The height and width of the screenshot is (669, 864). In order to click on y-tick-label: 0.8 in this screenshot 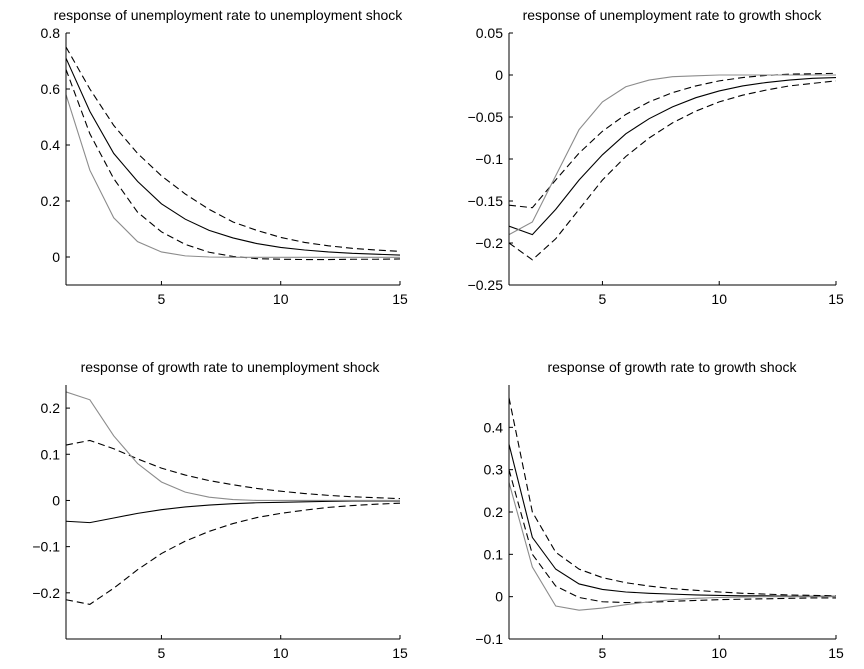, I will do `click(51, 33)`.